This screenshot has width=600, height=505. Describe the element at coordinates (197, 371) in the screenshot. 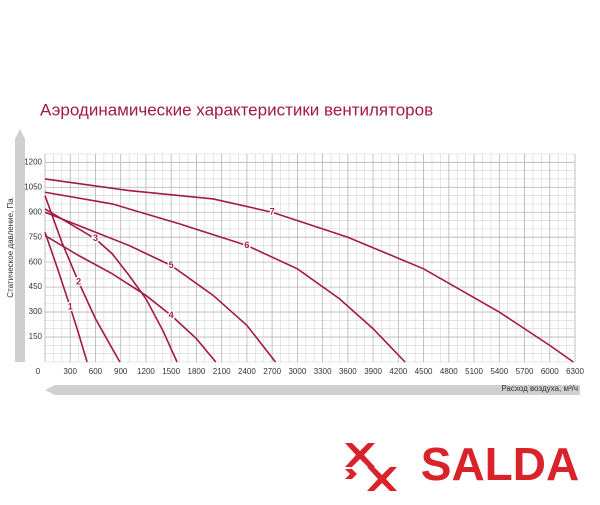

I see `x-tick-label: 1800` at that location.